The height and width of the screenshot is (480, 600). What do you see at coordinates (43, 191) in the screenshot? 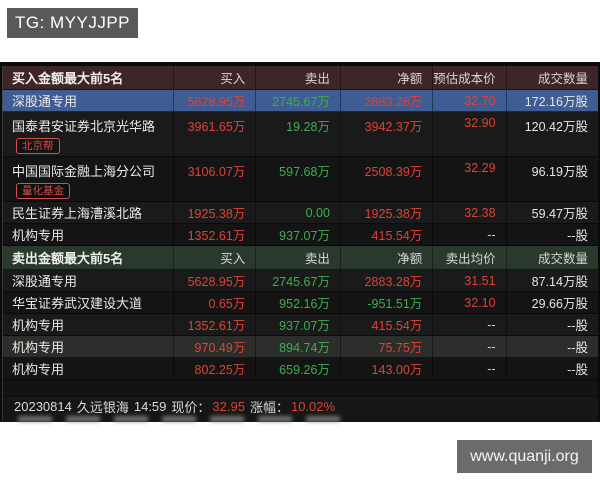
I see `seat-tag: 量化基金` at bounding box center [43, 191].